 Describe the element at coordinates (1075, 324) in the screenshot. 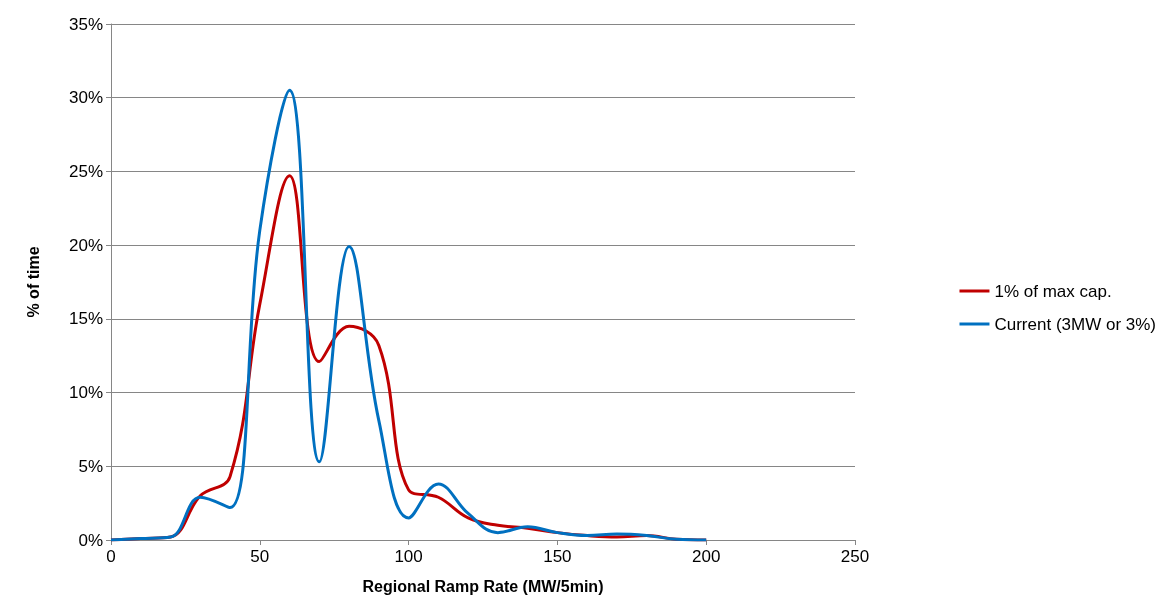

I see `legend-label: Current (3MW or 3%)` at that location.